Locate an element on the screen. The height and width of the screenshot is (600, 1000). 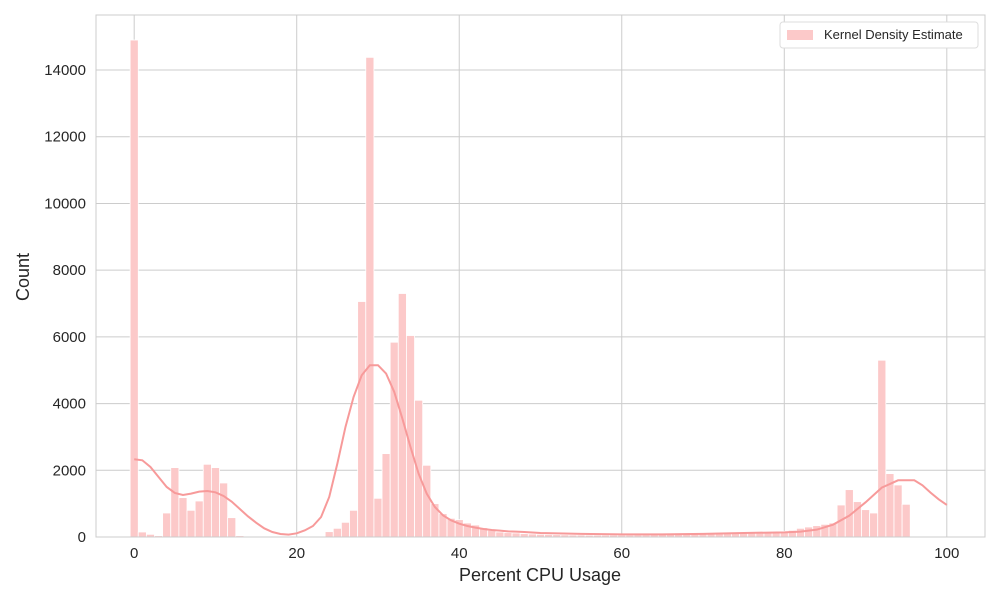
y-tick-label: 10000 is located at coordinates (65, 203).